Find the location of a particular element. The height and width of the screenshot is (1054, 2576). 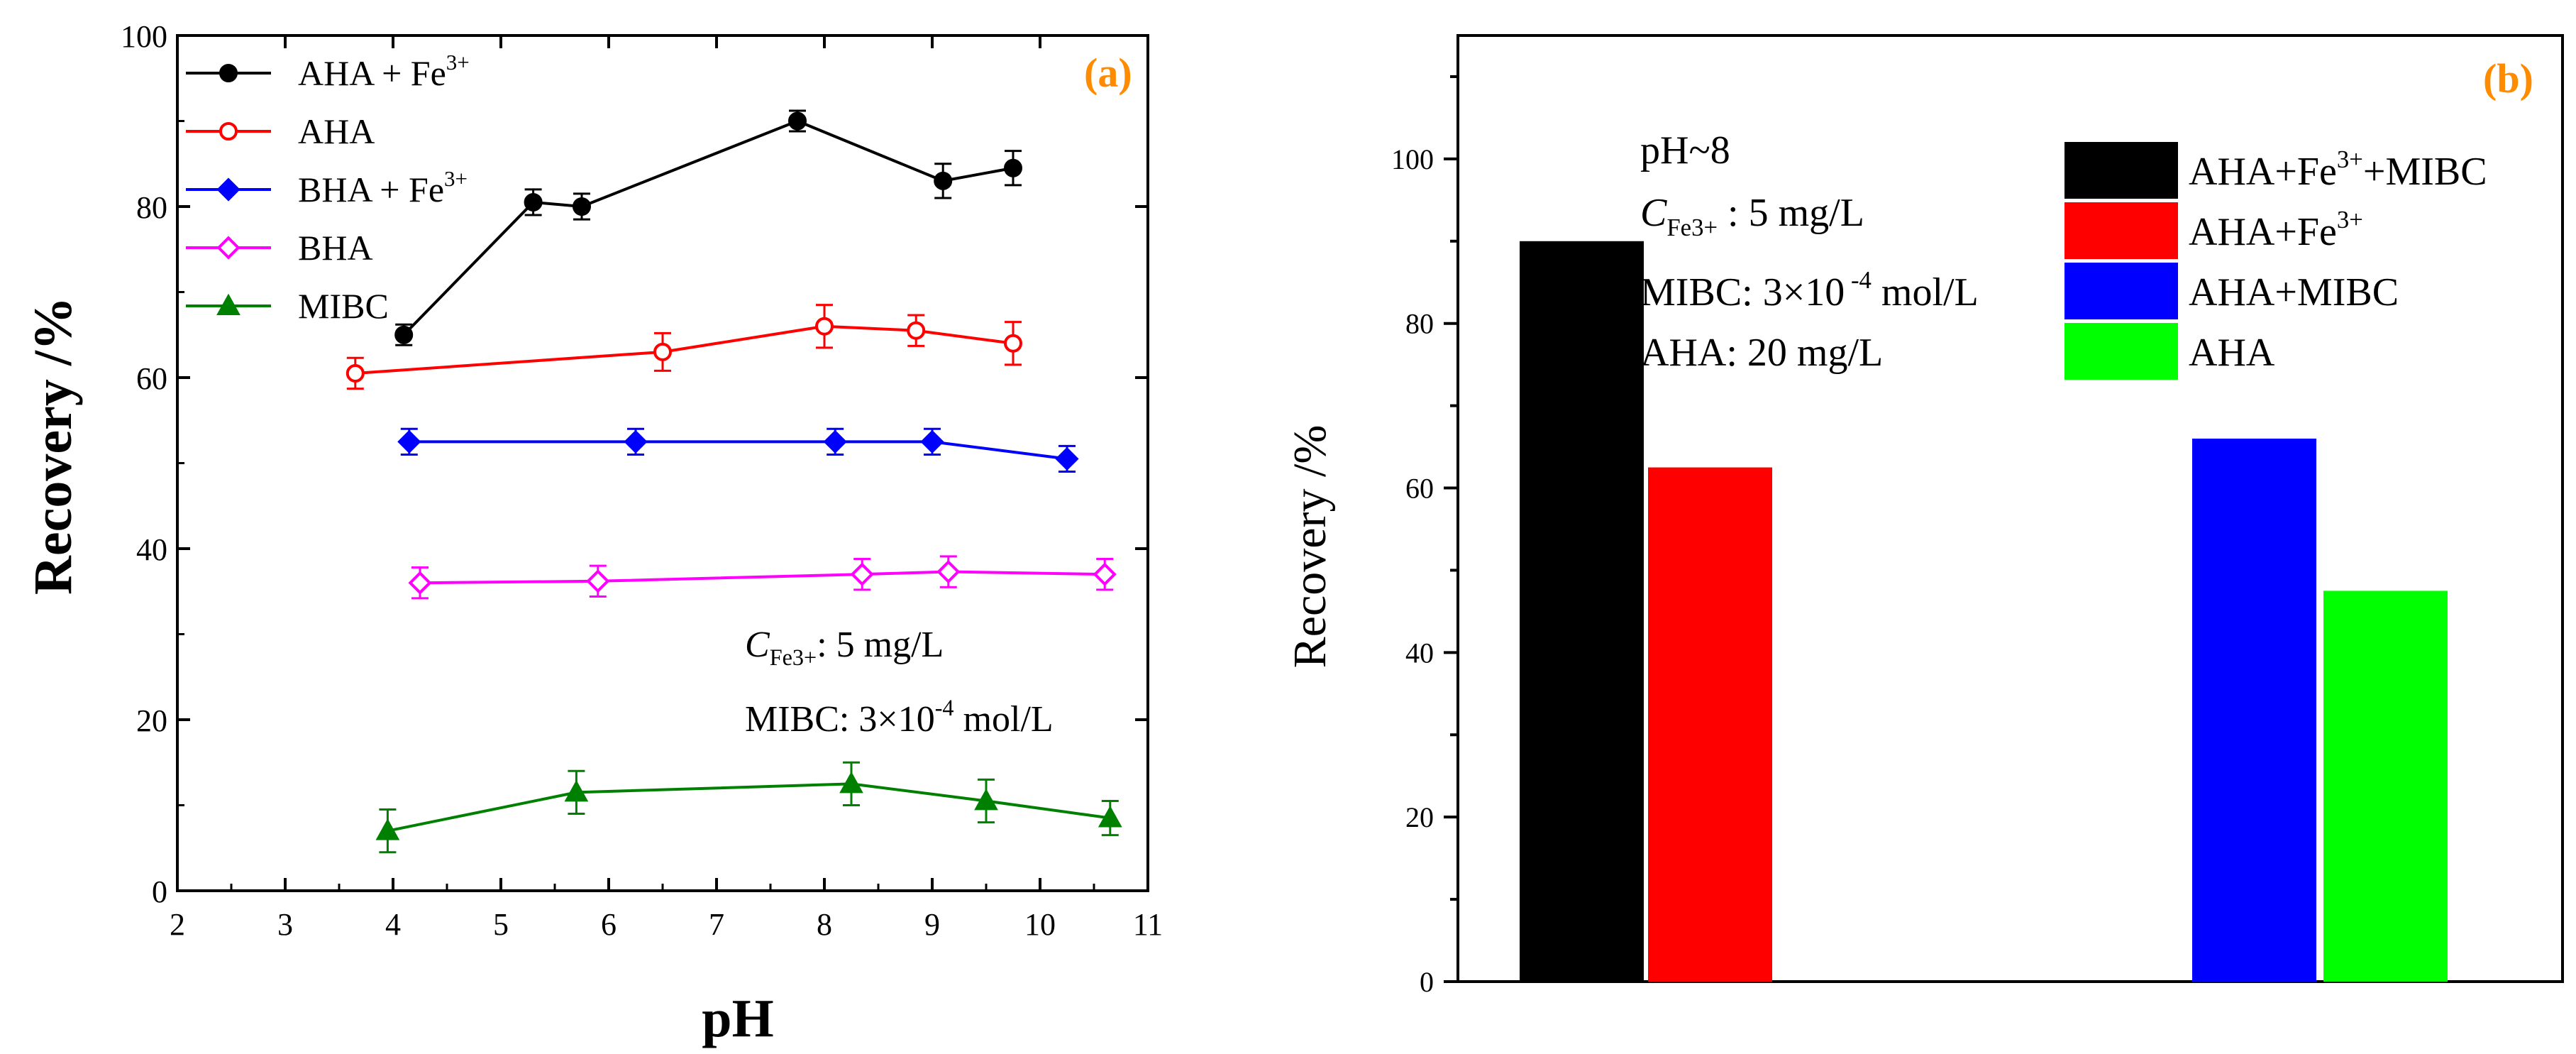

series-aha-fe3- is located at coordinates (708, 228).